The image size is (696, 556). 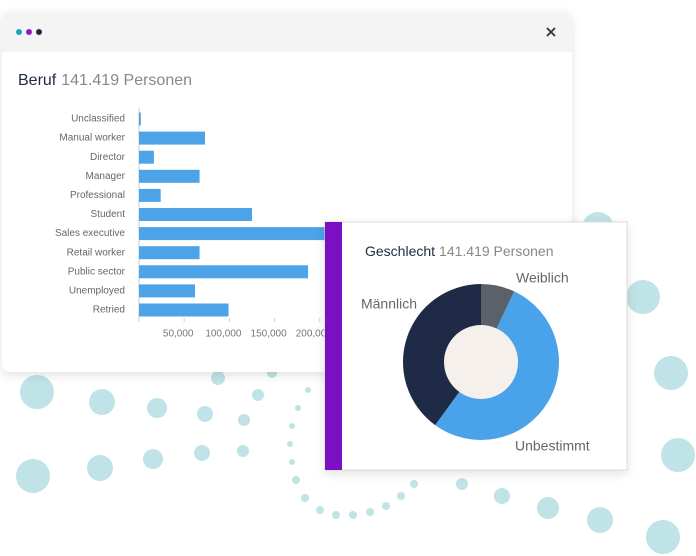 I want to click on x-tick-label: 150,000, so click(x=269, y=334).